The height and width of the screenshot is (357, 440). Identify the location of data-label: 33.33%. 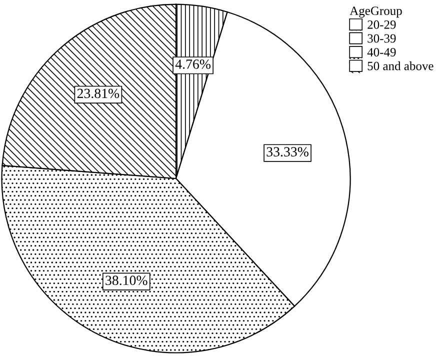
(287, 152).